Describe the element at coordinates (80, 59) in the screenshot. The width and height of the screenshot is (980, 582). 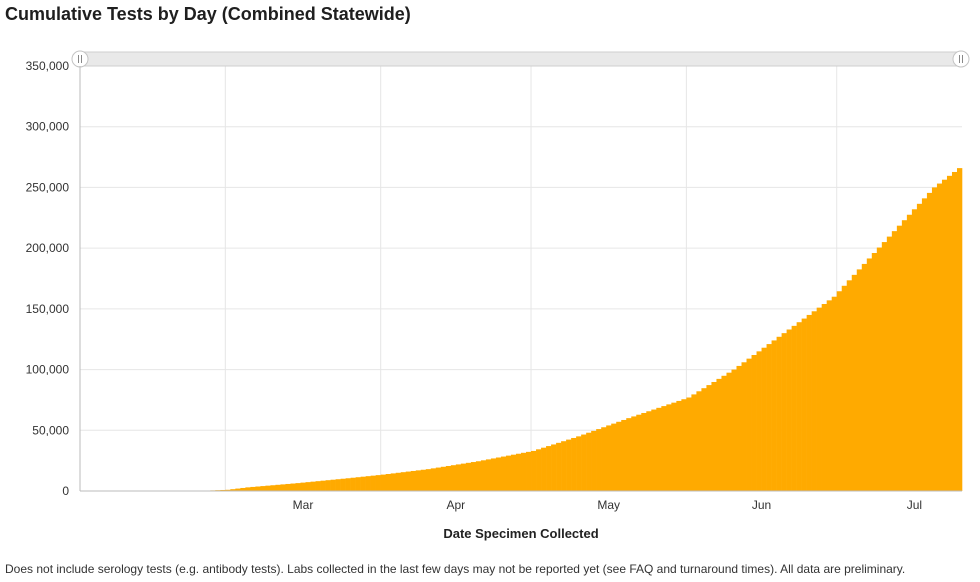
I see `range-handle-left` at that location.